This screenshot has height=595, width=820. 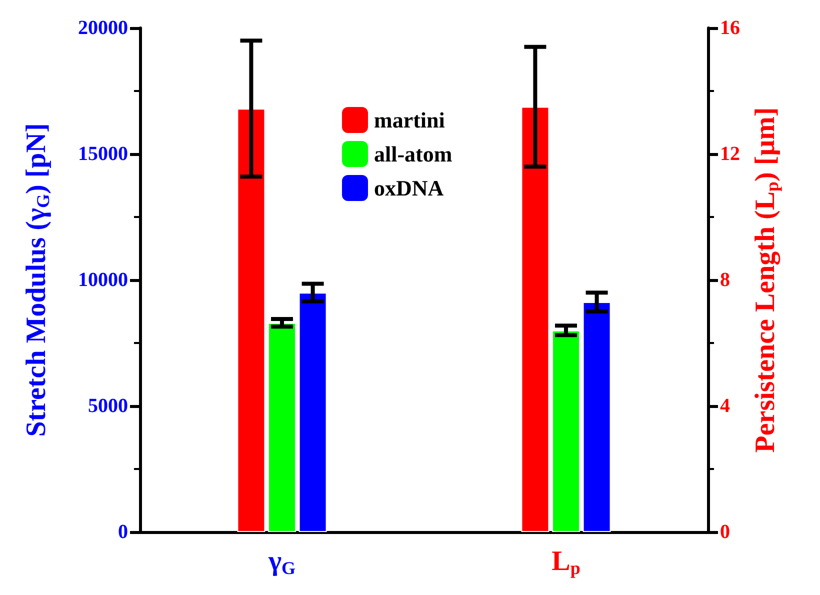 What do you see at coordinates (730, 154) in the screenshot?
I see `y2-tick-label: 12` at bounding box center [730, 154].